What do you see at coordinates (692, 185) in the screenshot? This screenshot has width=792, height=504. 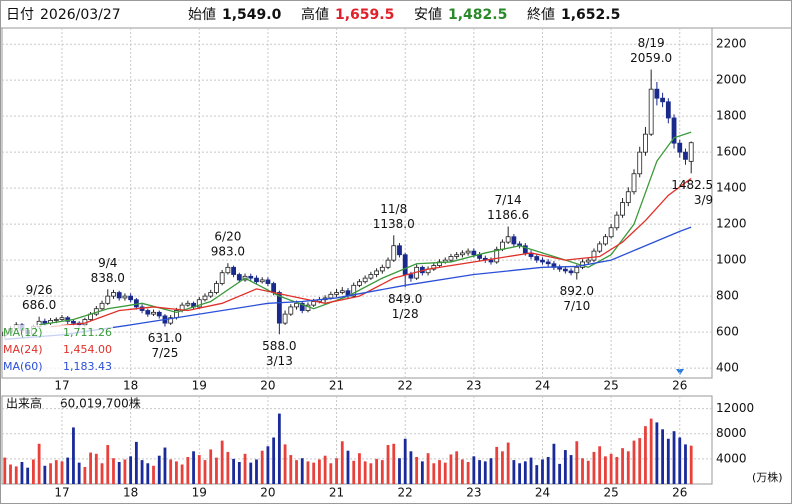 I see `annotation-value: 1482.5` at bounding box center [692, 185].